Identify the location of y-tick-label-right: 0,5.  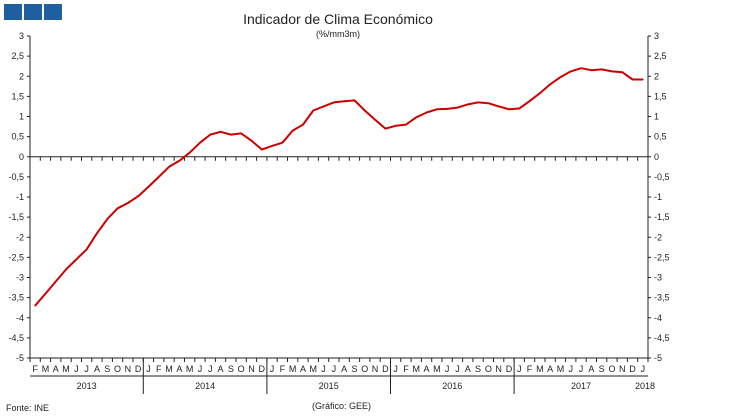
(660, 137).